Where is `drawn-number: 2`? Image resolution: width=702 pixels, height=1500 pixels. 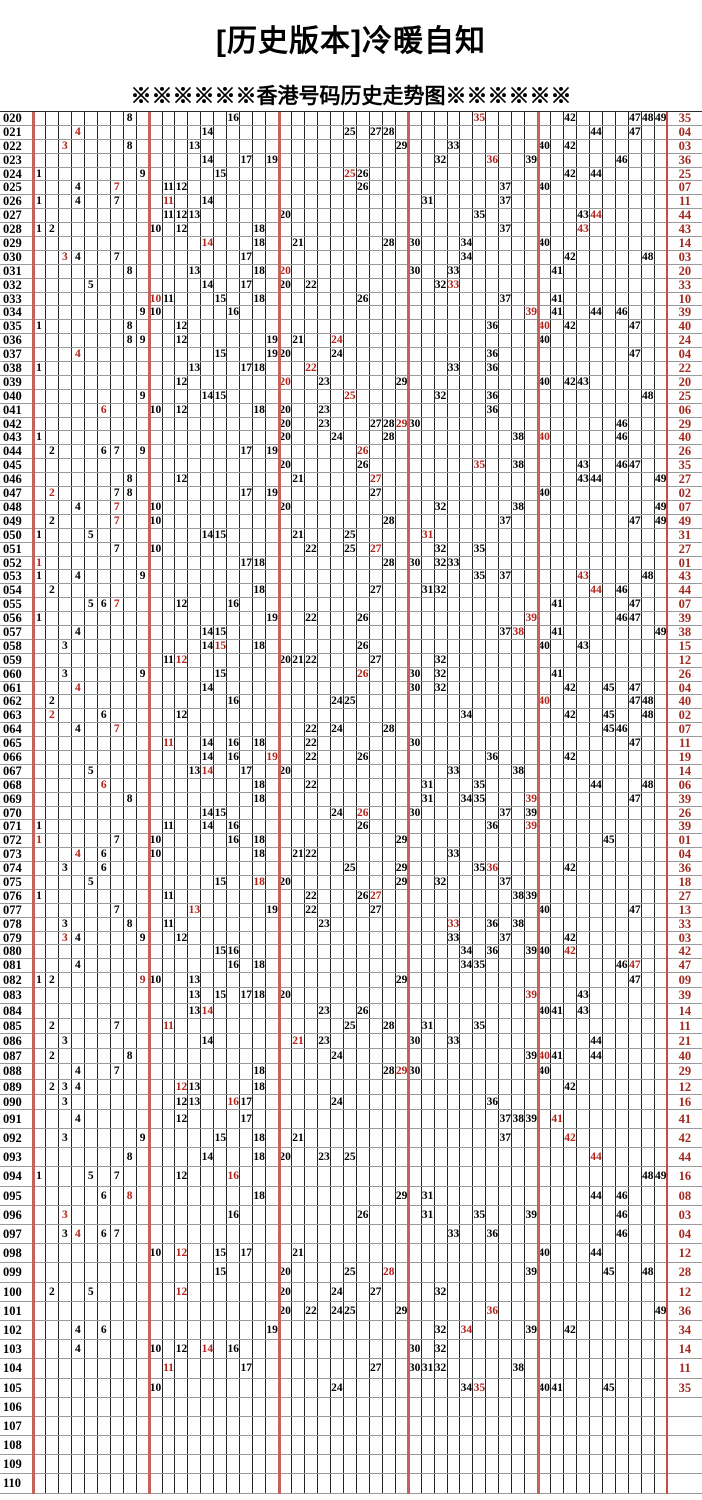 drawn-number: 2 is located at coordinates (52, 451).